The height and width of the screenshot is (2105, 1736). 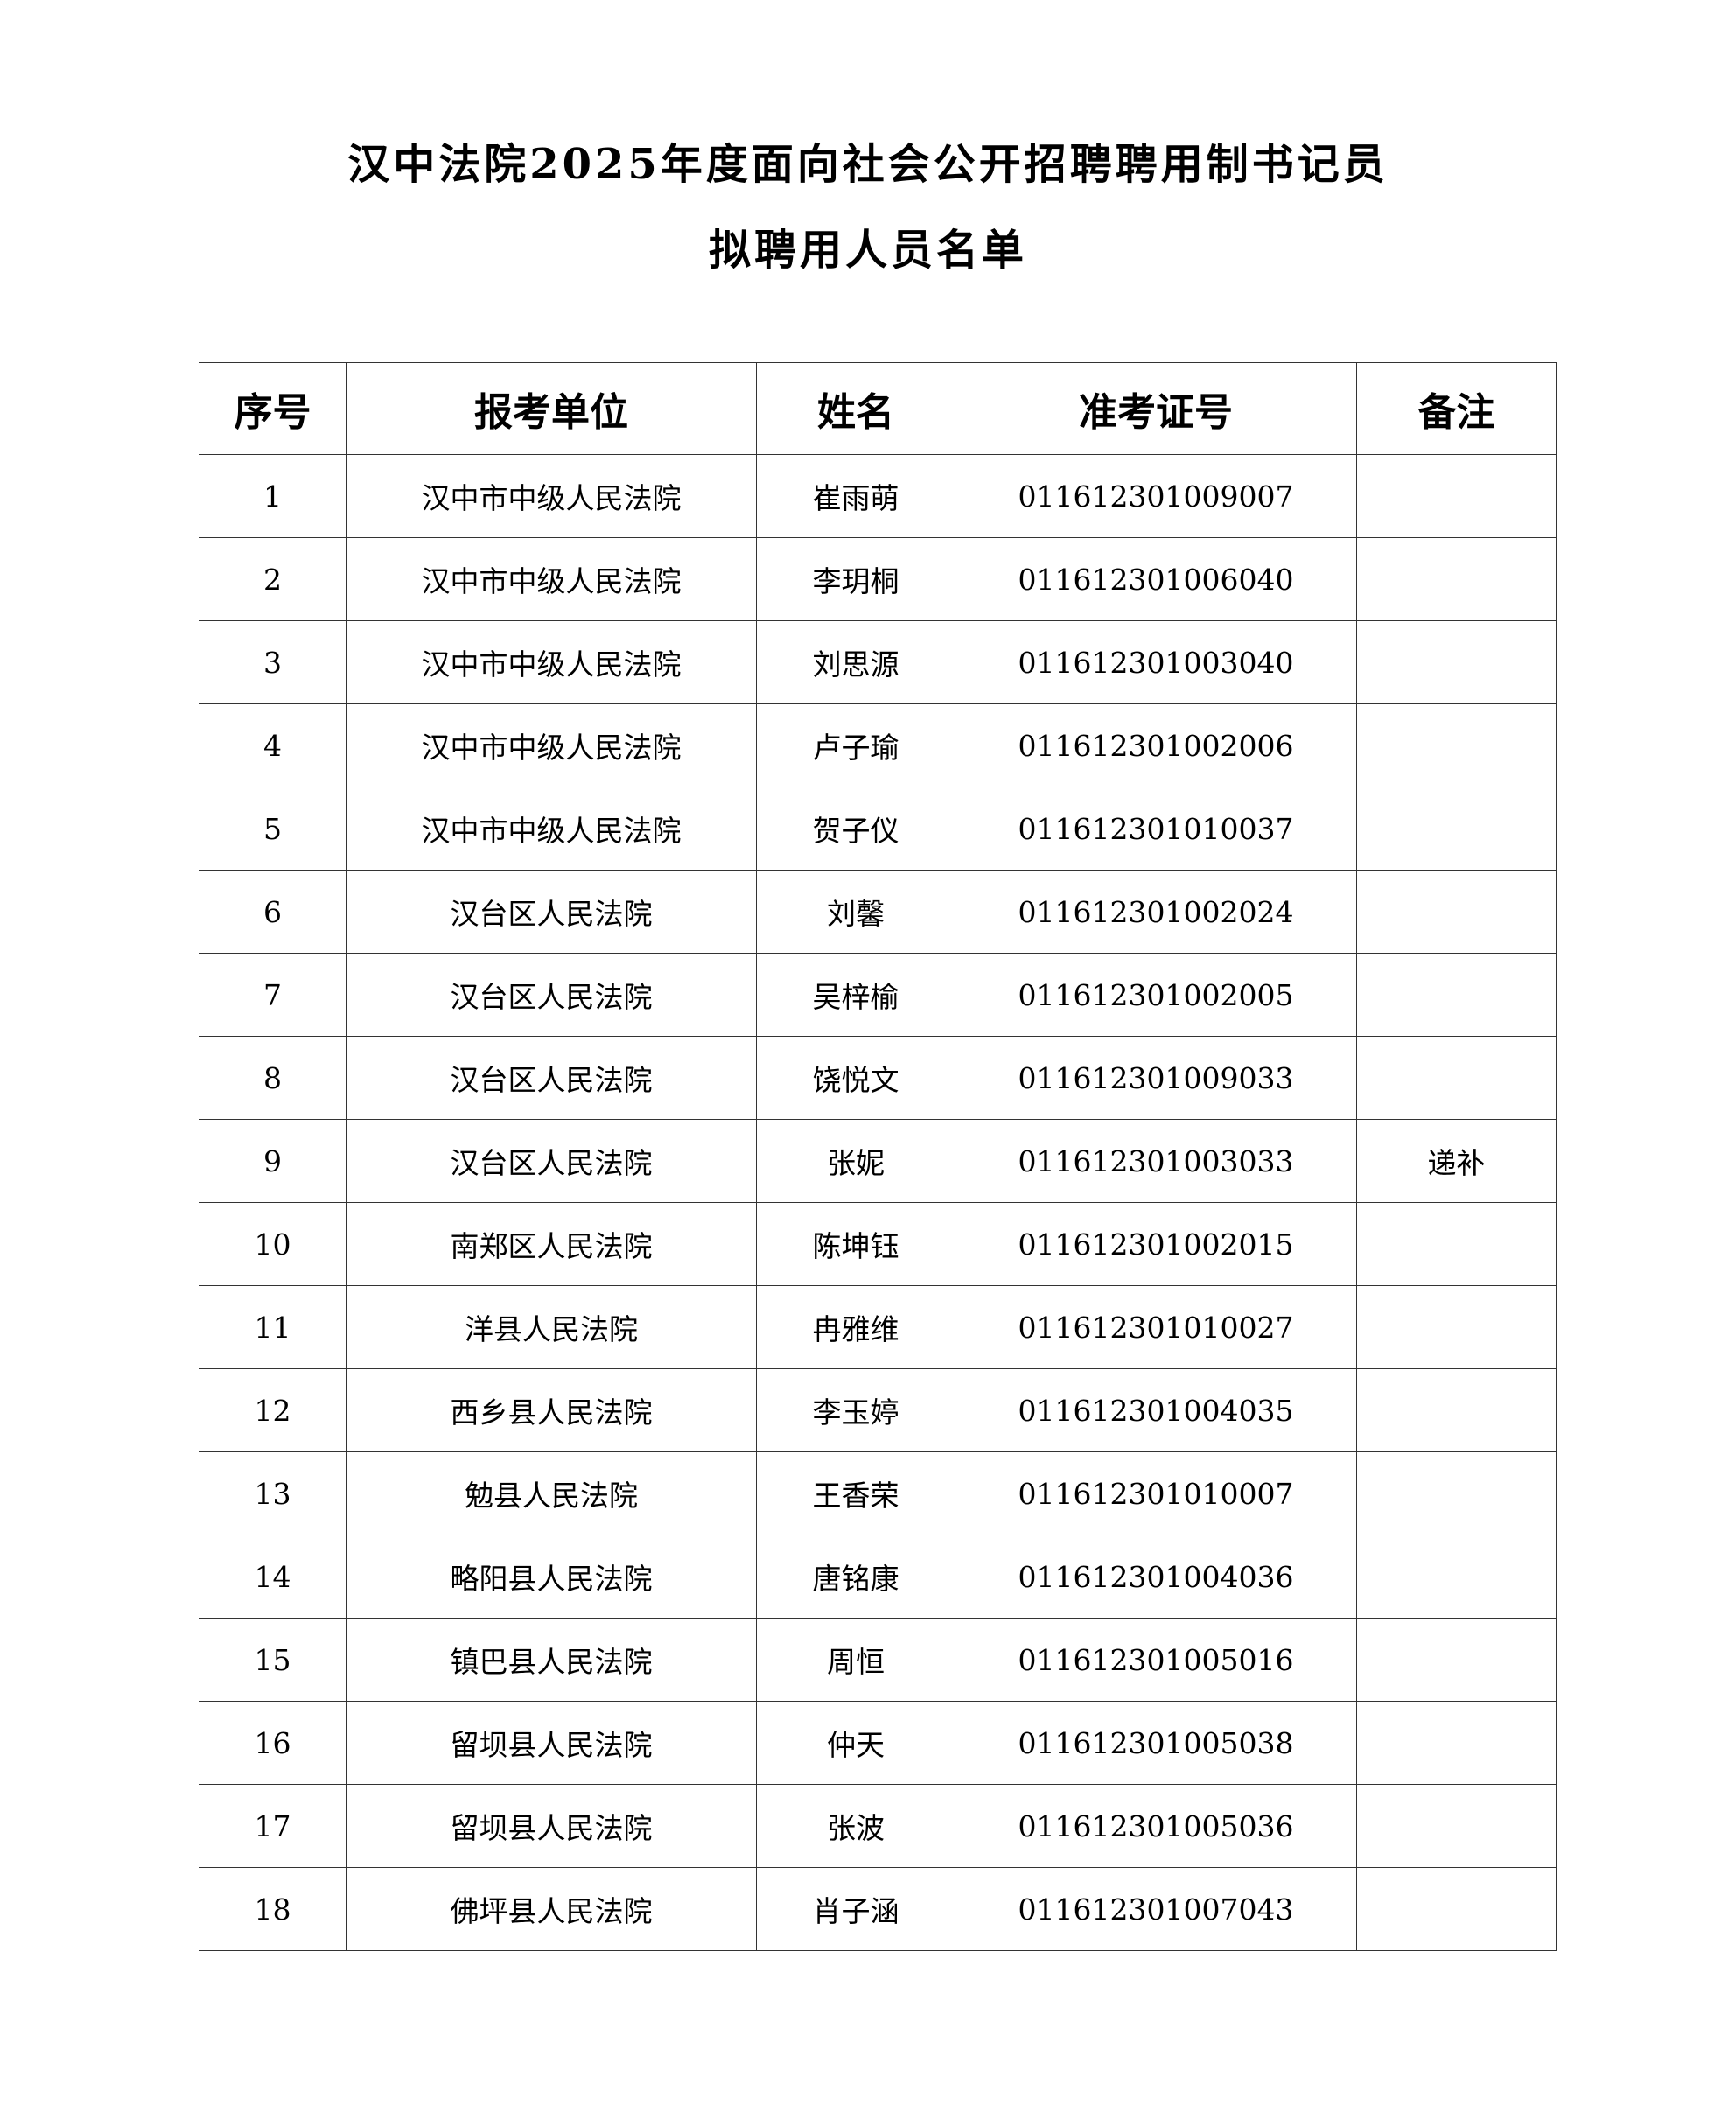 I want to click on cell-exam-id: 011612301004036, so click(x=1156, y=1577).